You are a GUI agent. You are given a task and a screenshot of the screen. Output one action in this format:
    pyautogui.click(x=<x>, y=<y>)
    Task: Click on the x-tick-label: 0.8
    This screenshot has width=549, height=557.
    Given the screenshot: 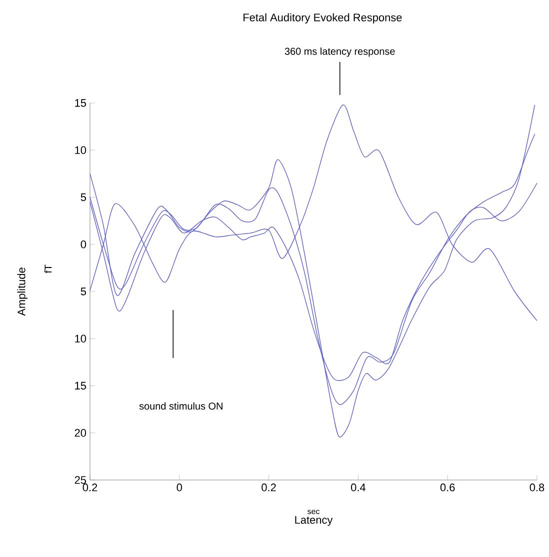 What is the action you would take?
    pyautogui.click(x=537, y=488)
    